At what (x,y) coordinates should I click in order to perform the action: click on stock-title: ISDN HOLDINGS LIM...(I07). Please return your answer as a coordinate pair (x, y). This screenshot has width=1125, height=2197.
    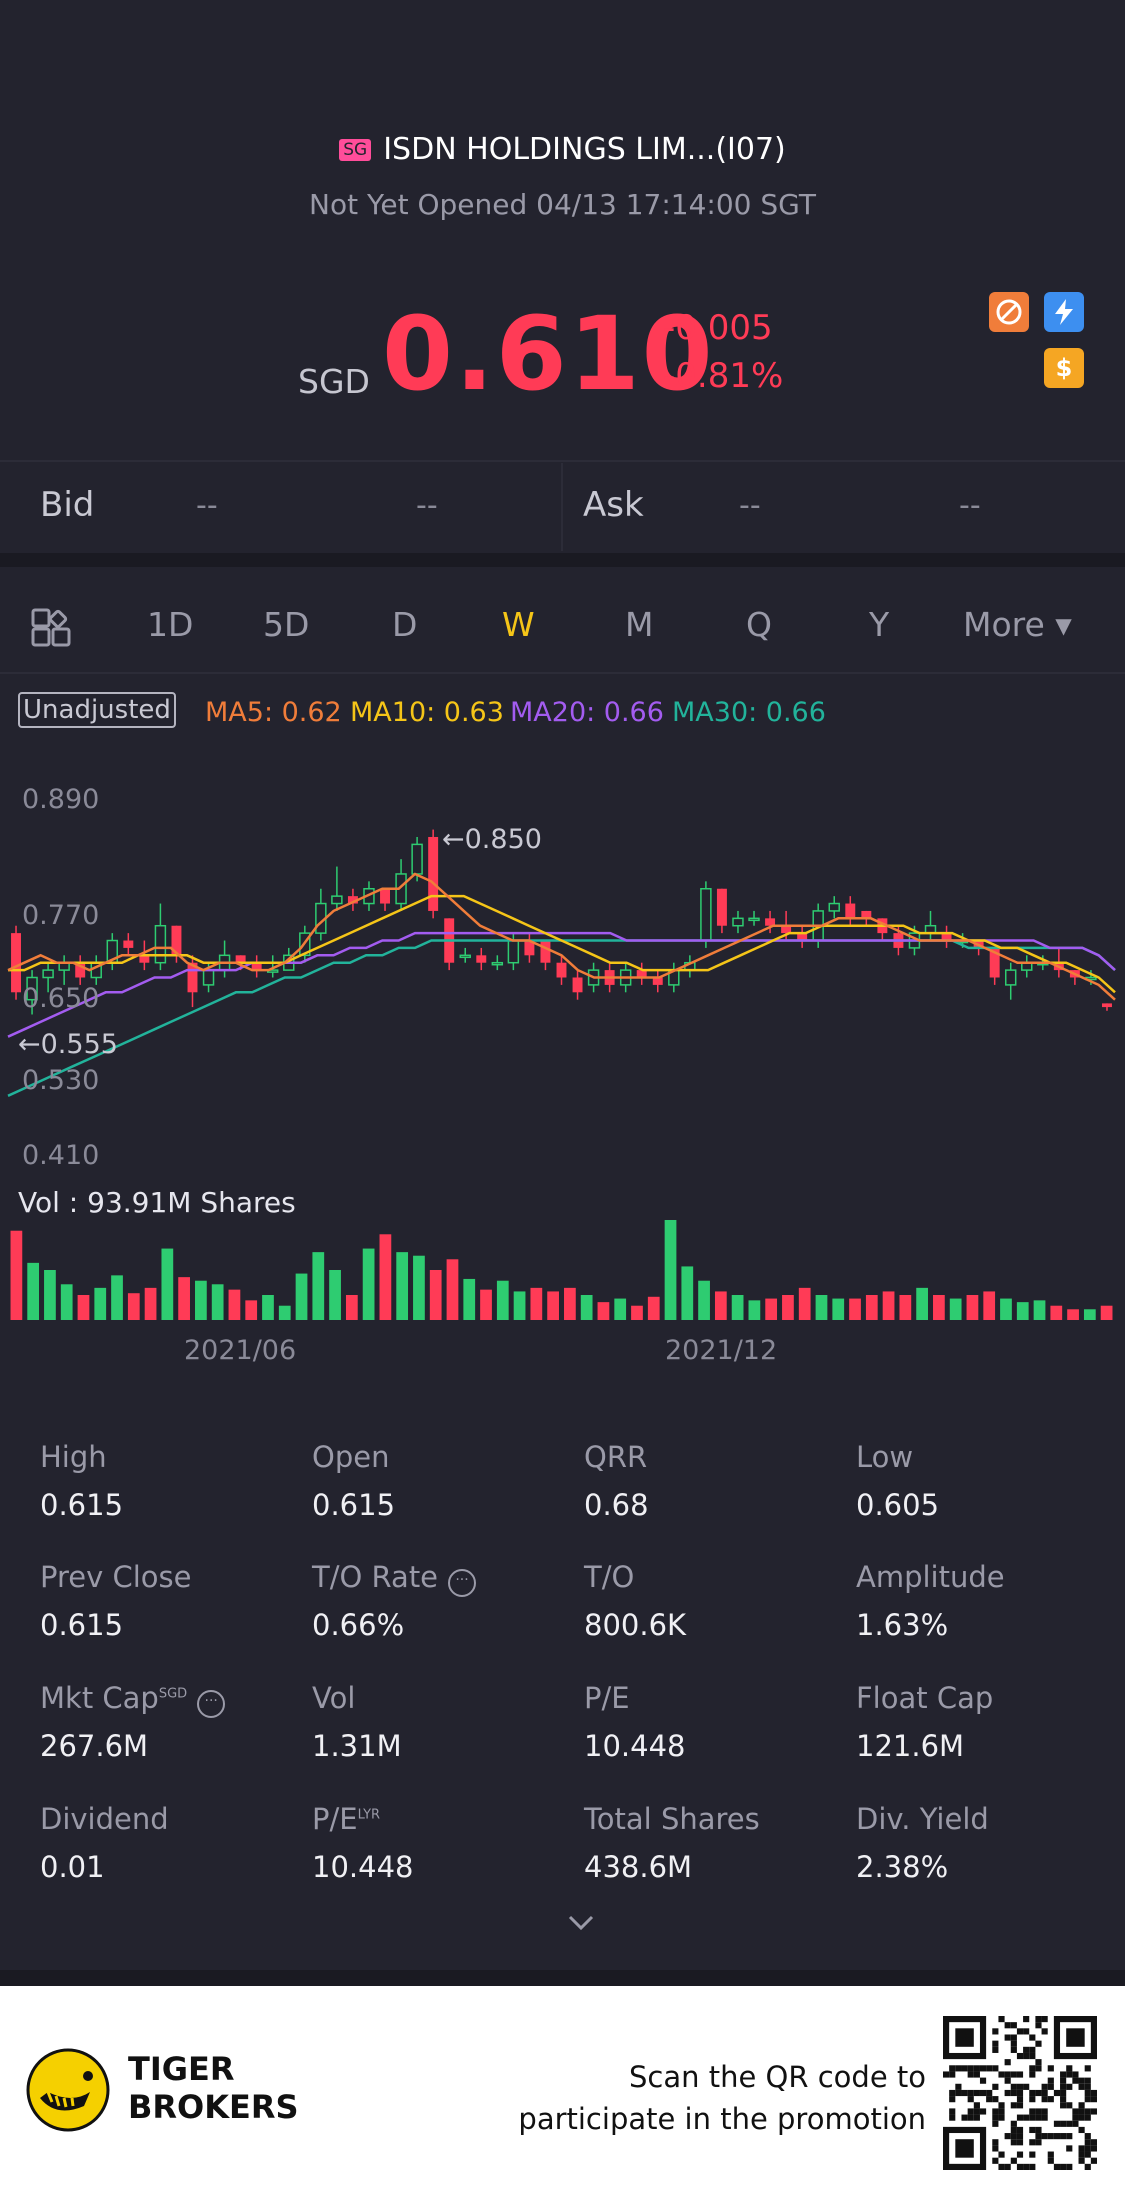
    Looking at the image, I should click on (584, 149).